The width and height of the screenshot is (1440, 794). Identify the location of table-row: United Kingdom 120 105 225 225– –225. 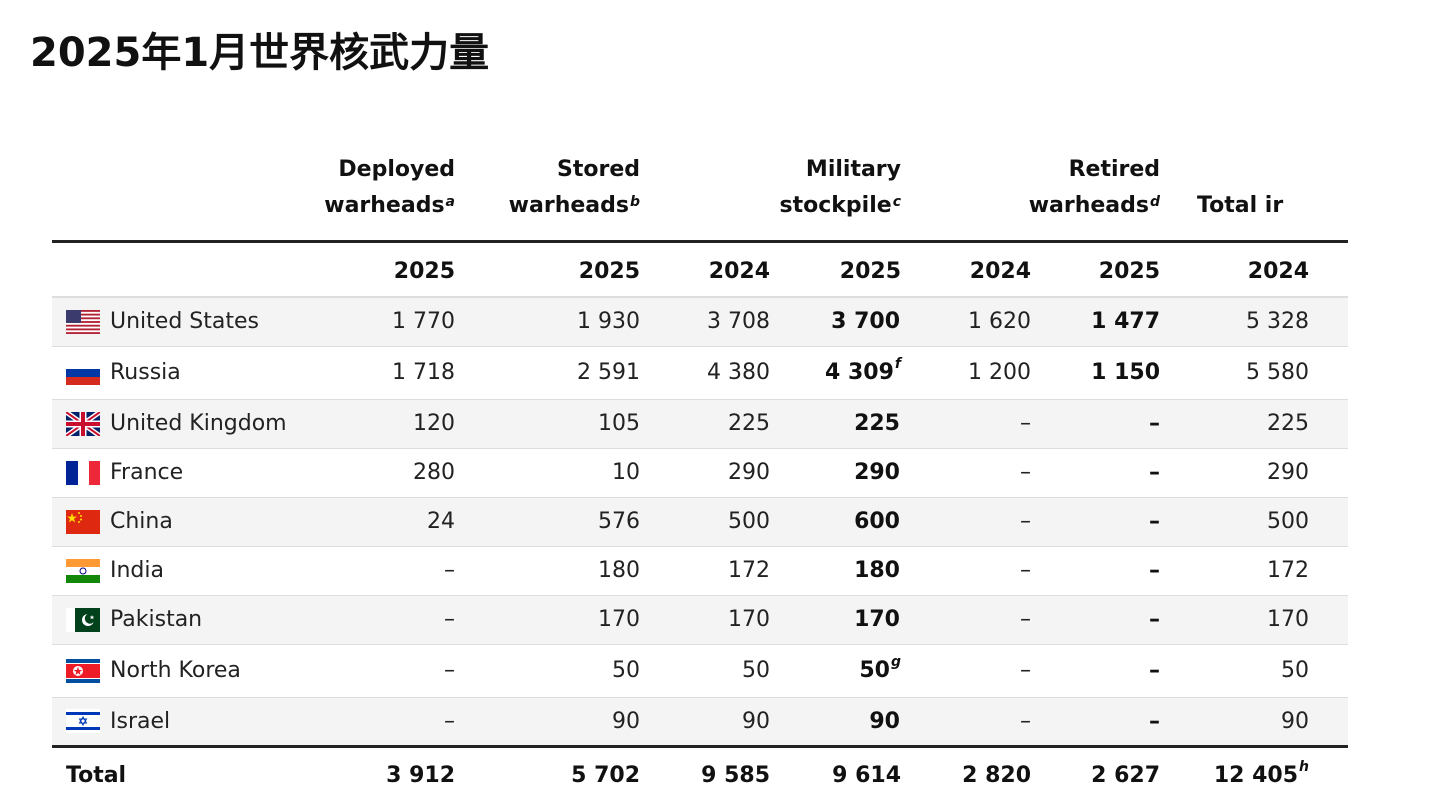
(700, 424).